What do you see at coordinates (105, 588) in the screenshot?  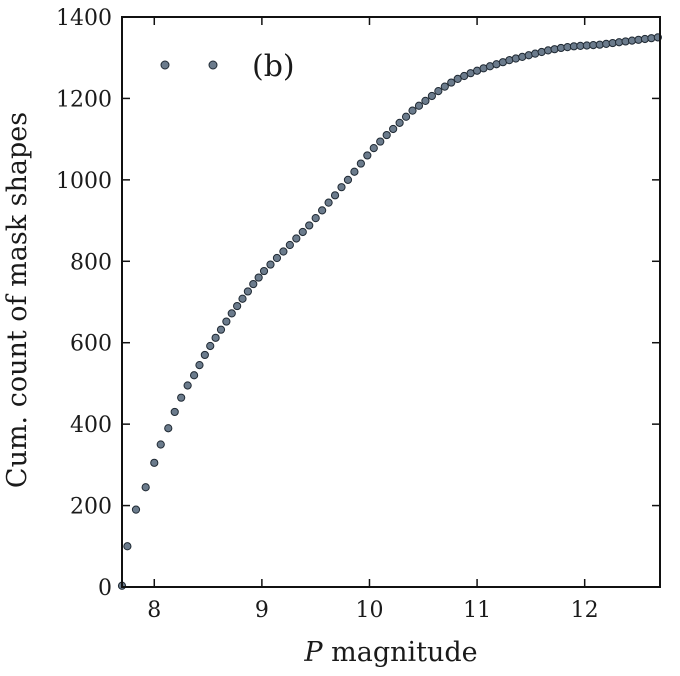 I see `y-tick-label: 0` at bounding box center [105, 588].